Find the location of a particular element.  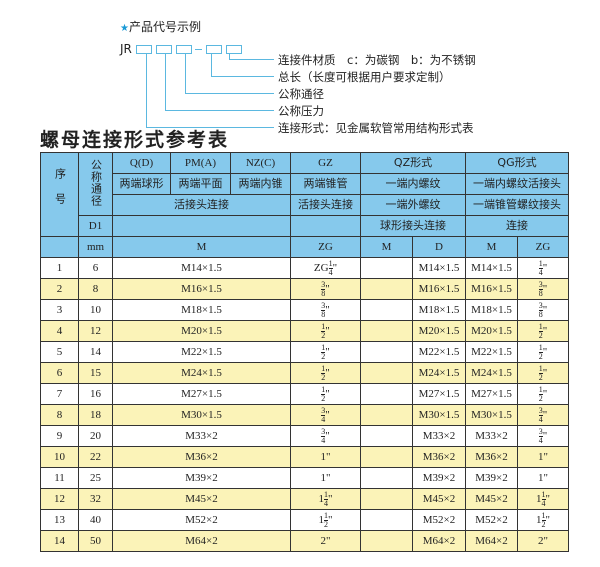

cell-seq: 13 is located at coordinates (59, 520).